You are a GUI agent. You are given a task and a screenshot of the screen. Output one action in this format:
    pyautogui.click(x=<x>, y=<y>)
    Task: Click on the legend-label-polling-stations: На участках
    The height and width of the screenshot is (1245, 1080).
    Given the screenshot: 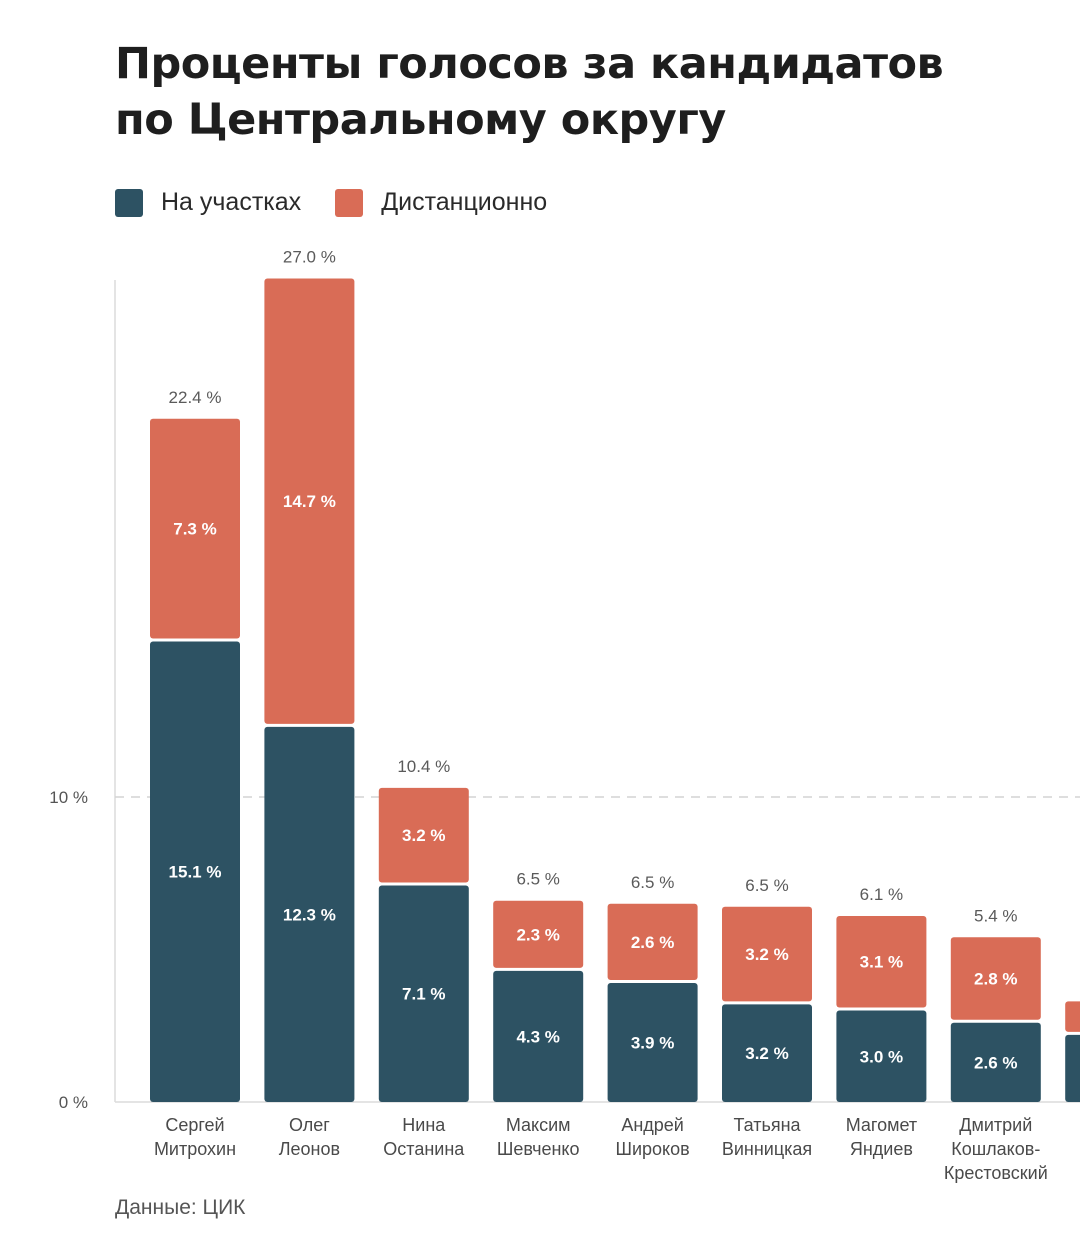 What is the action you would take?
    pyautogui.click(x=231, y=202)
    